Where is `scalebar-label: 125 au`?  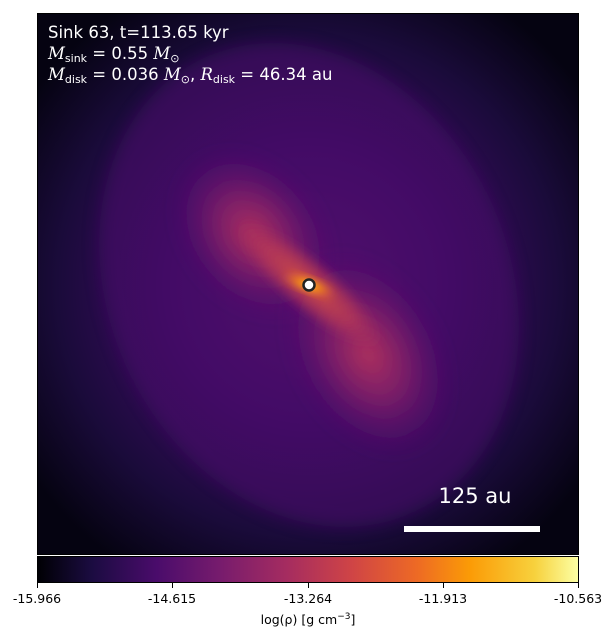
scalebar-label: 125 au is located at coordinates (475, 496).